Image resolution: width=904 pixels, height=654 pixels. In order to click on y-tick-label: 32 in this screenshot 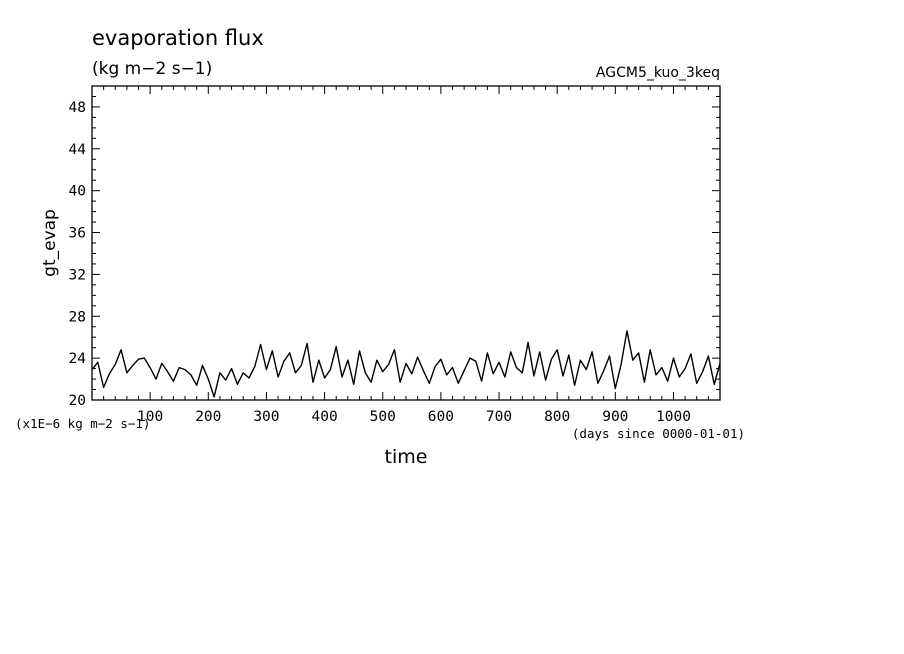, I will do `click(77, 275)`.